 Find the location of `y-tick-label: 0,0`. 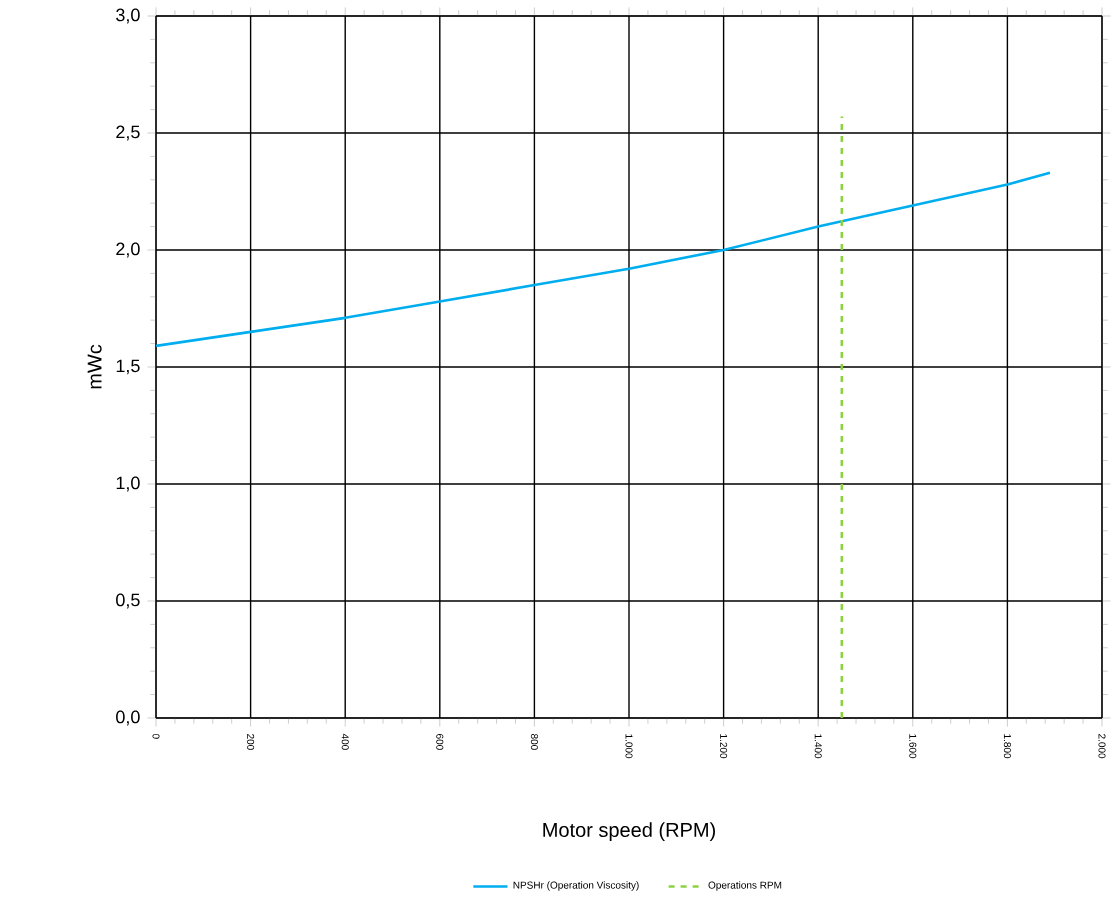

y-tick-label: 0,0 is located at coordinates (128, 718).